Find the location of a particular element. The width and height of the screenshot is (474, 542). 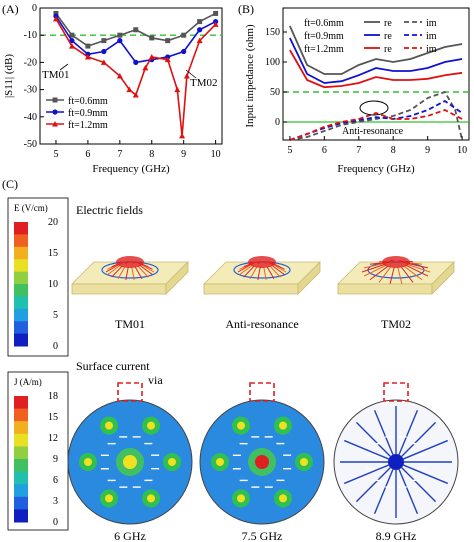

x-tick-label-6: 6 is located at coordinates (324, 150).